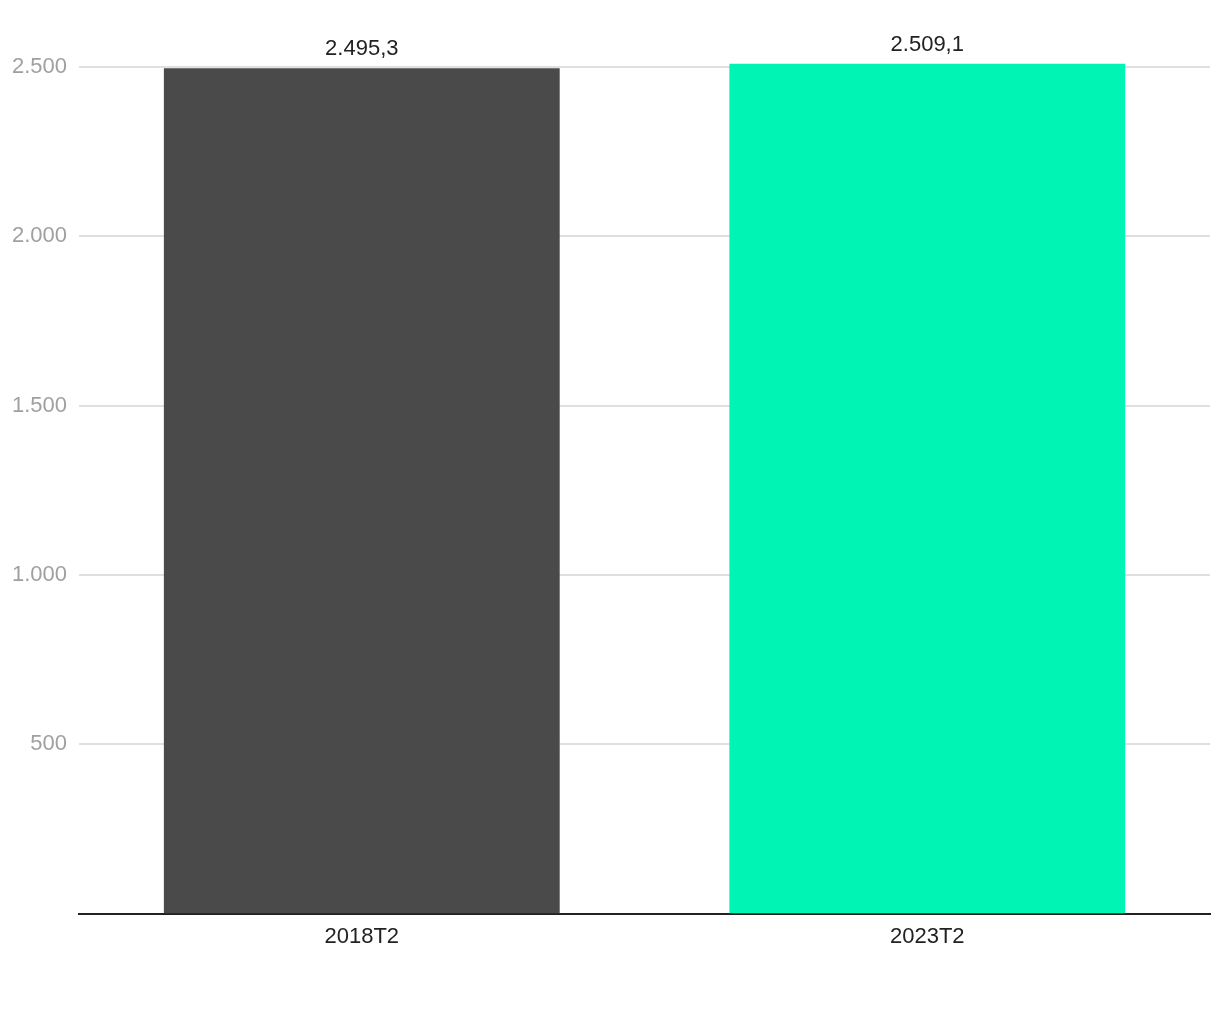  I want to click on x-tick-label: 2023T2, so click(927, 935).